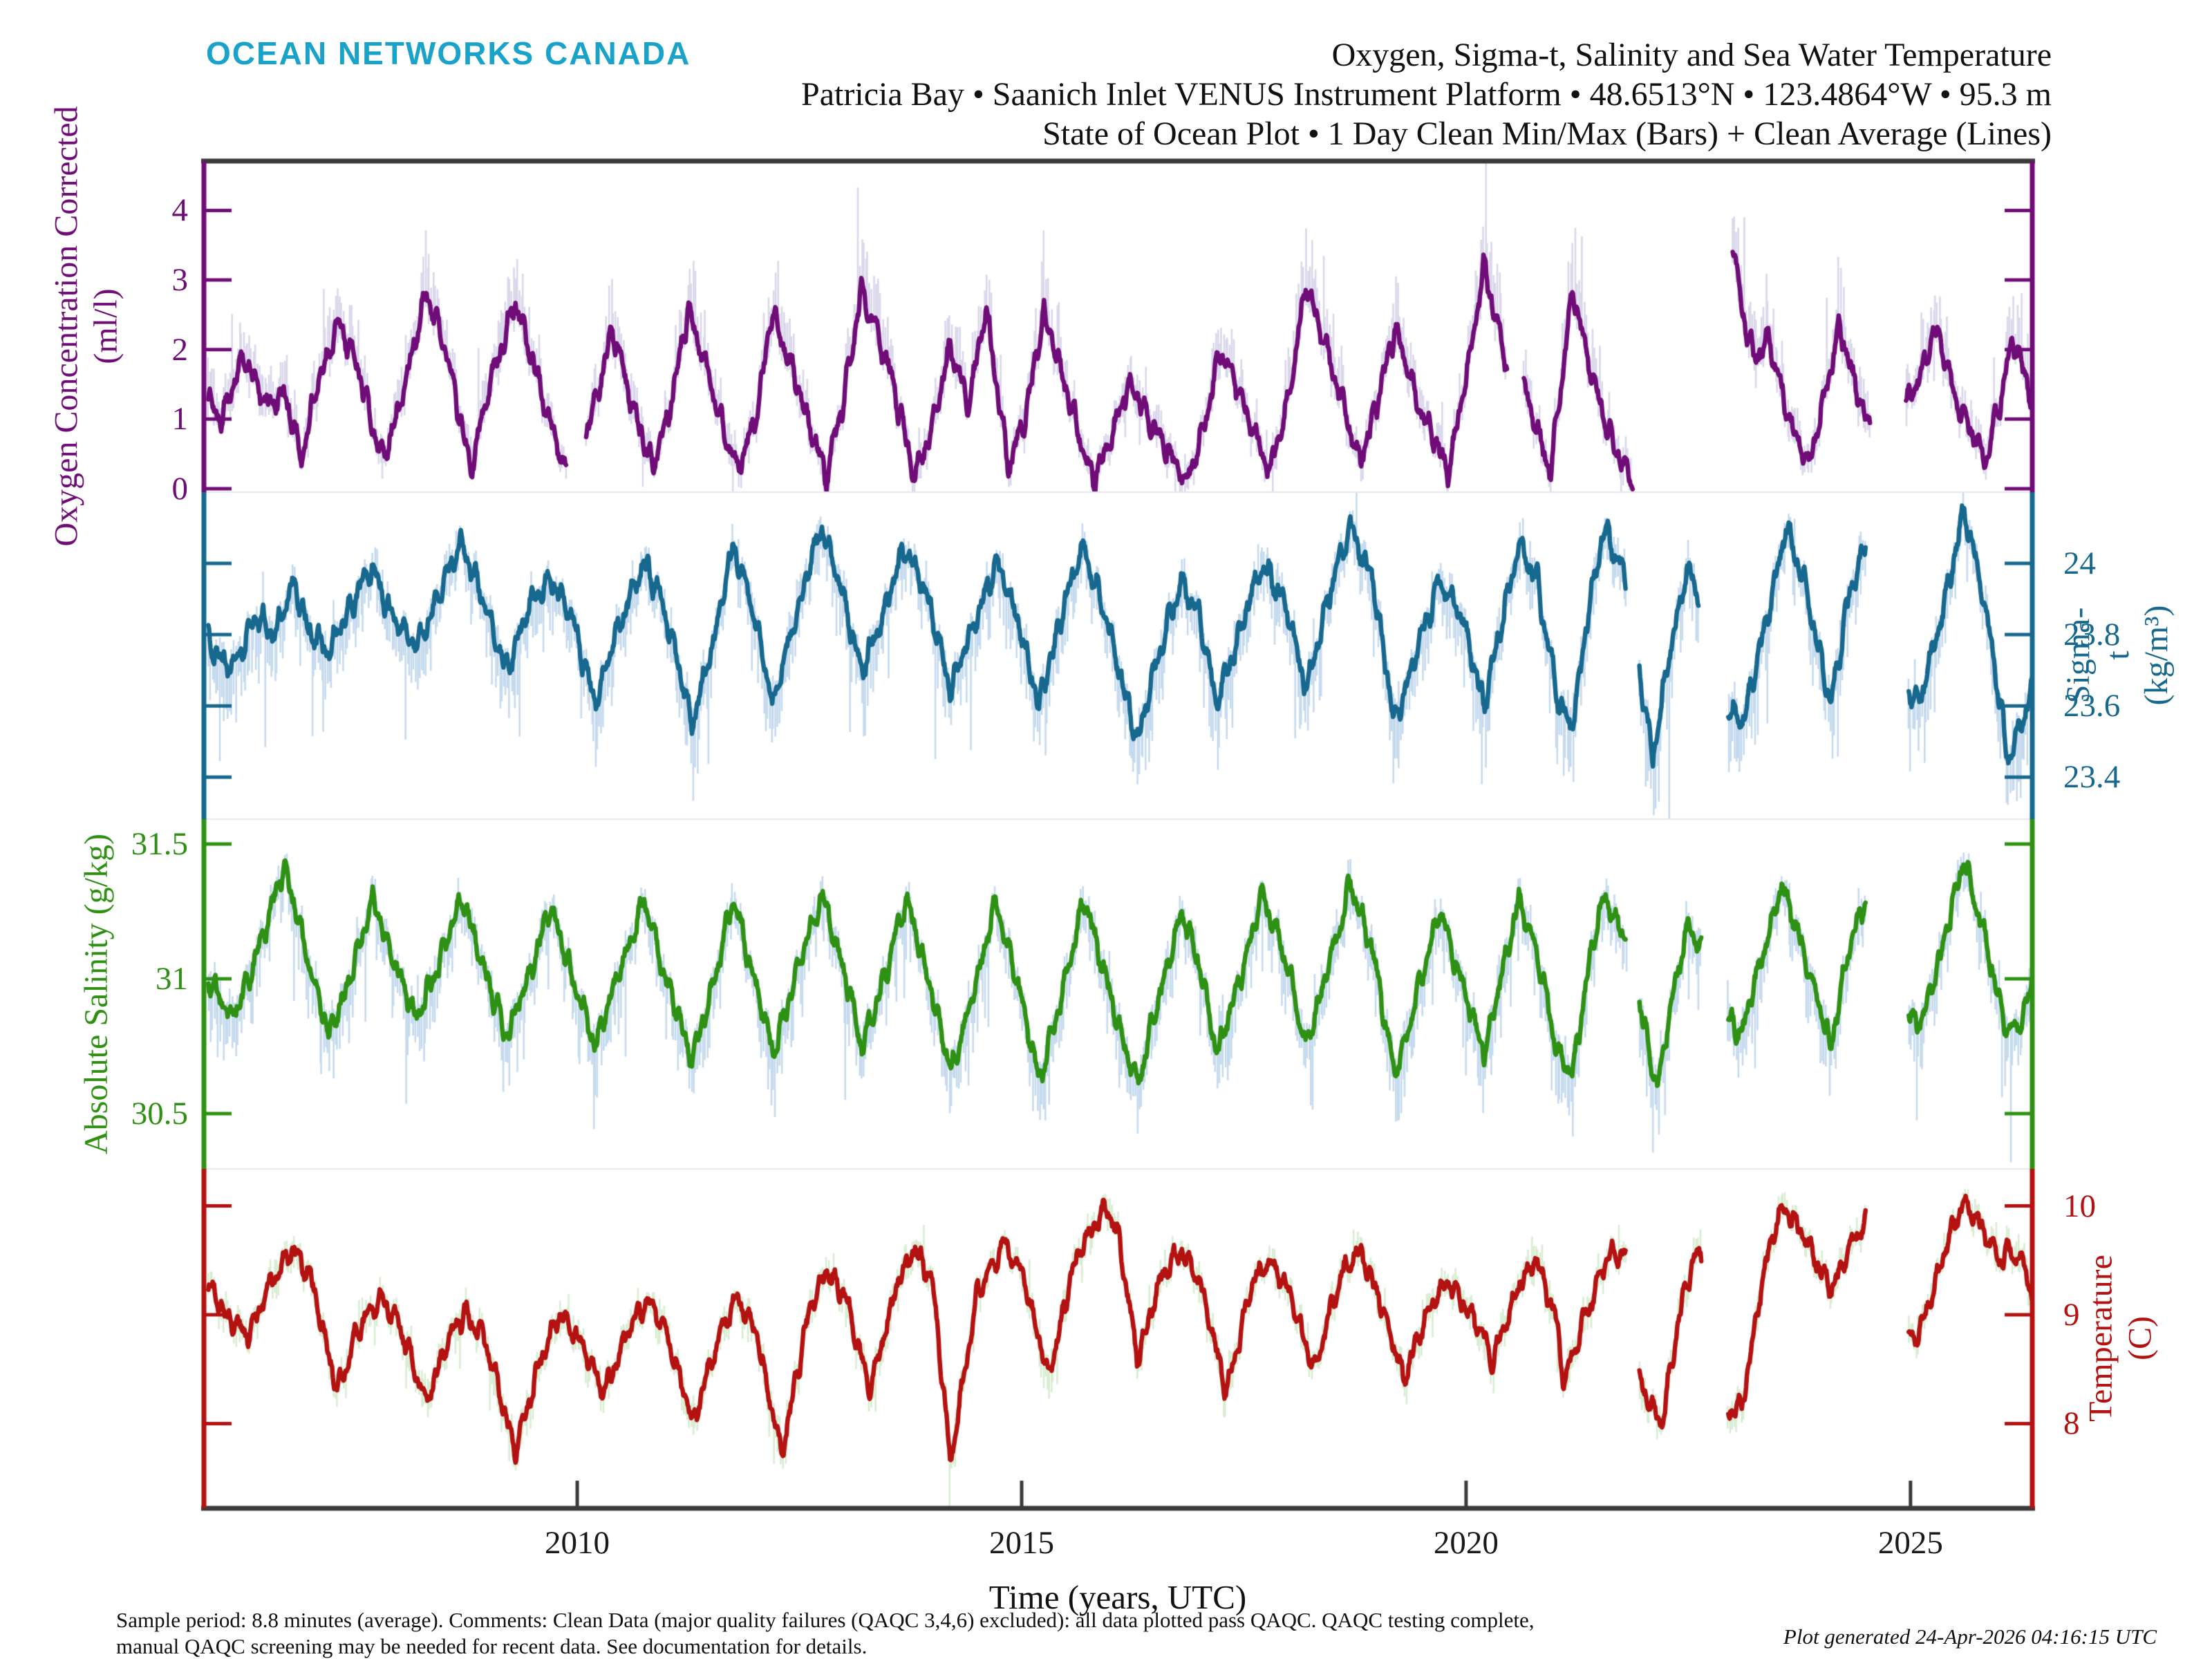  What do you see at coordinates (172, 978) in the screenshot?
I see `y-tick-label-salinity: 31` at bounding box center [172, 978].